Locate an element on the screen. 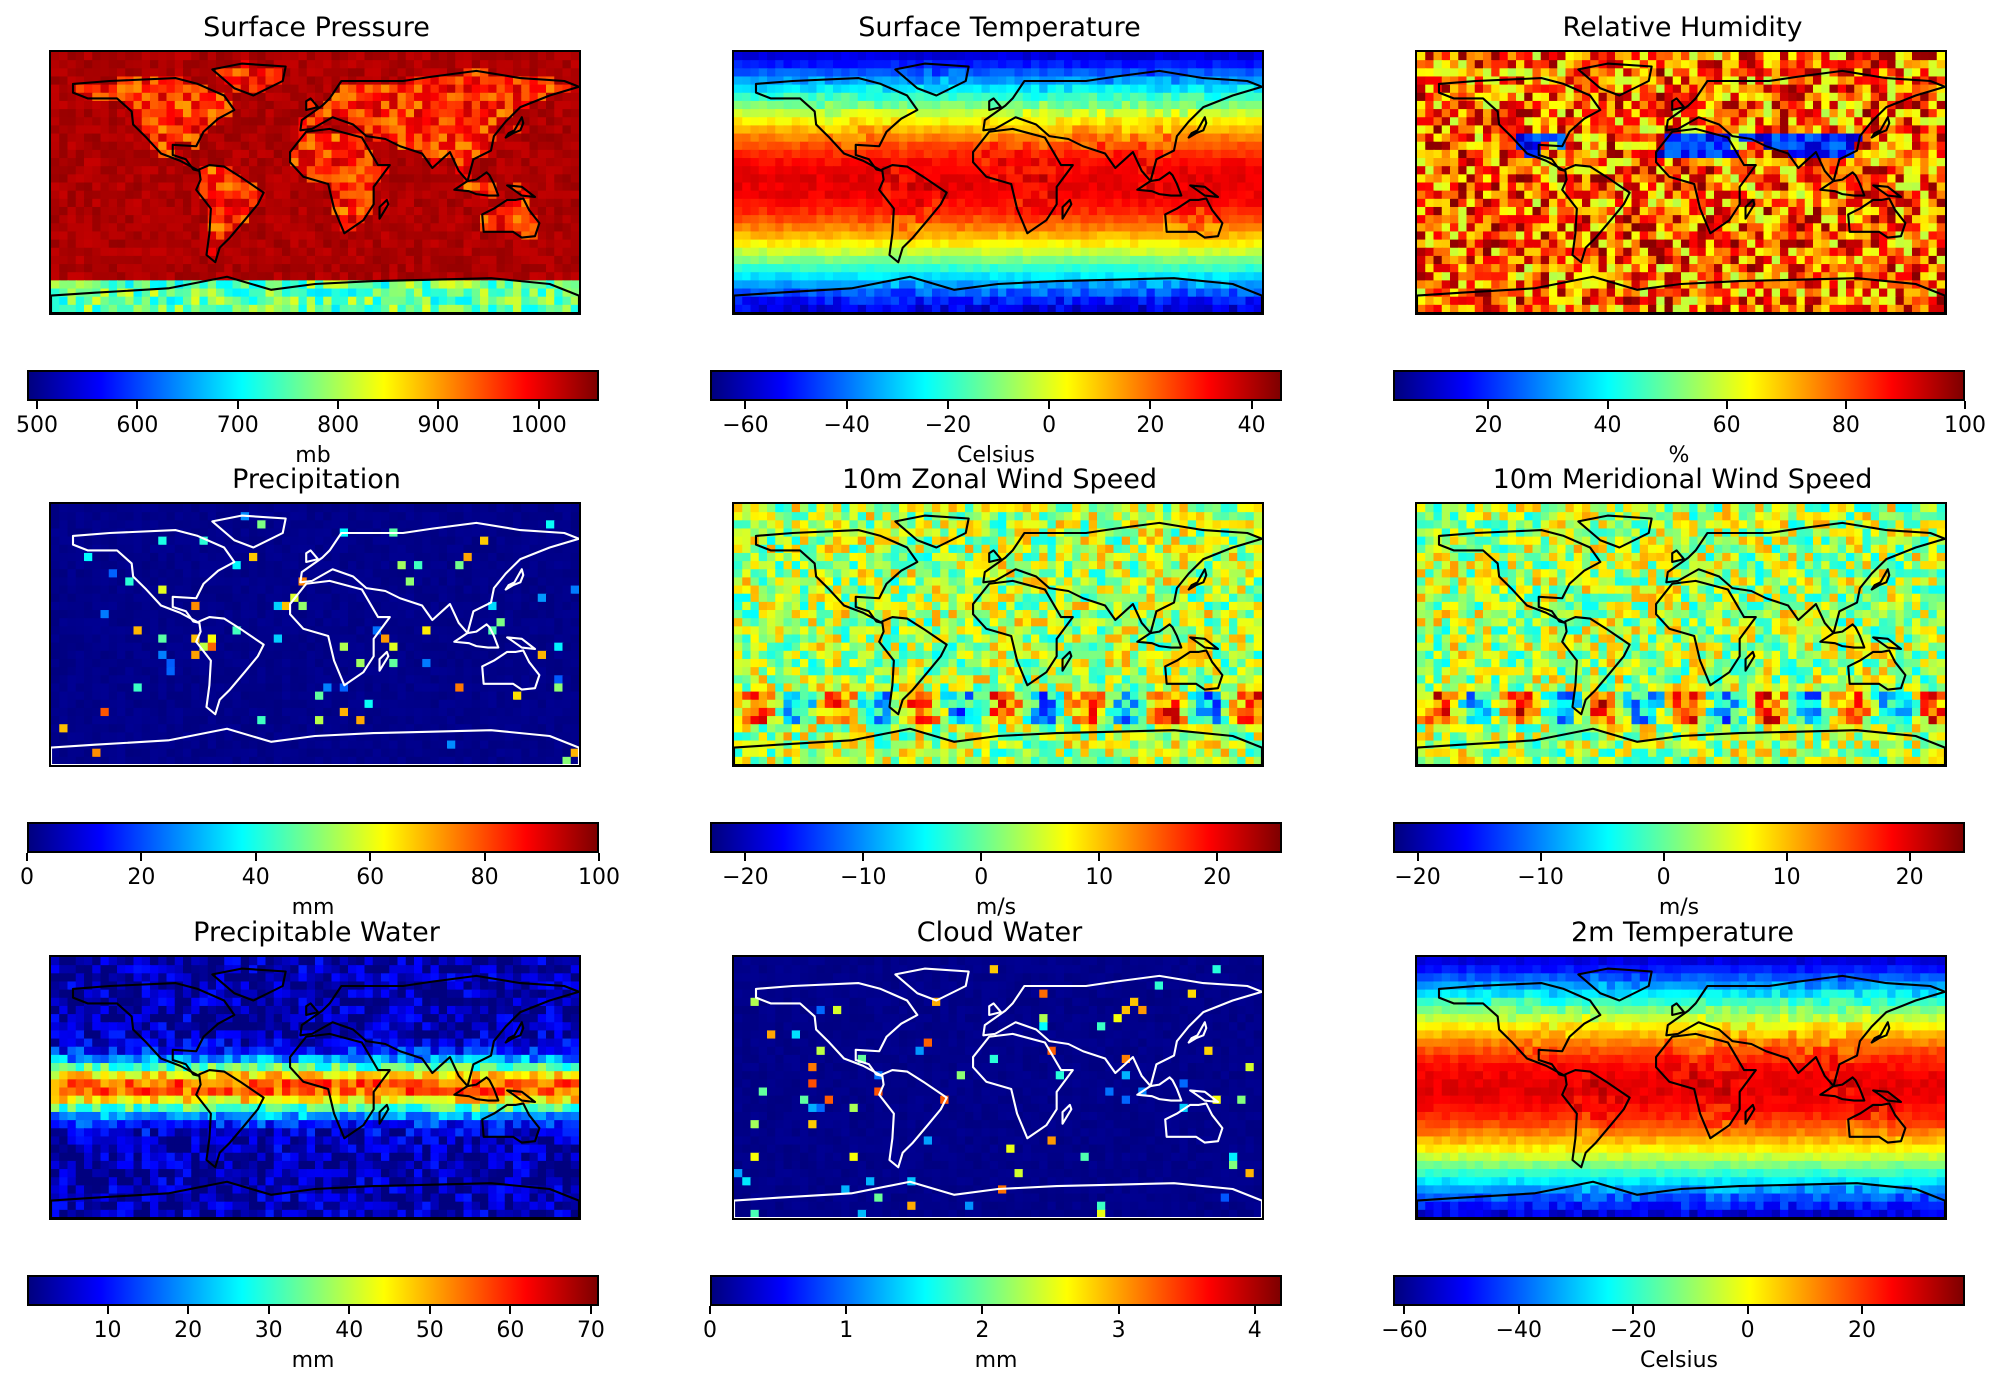 The height and width of the screenshot is (1390, 1999). tick-label: −20 is located at coordinates (948, 425).